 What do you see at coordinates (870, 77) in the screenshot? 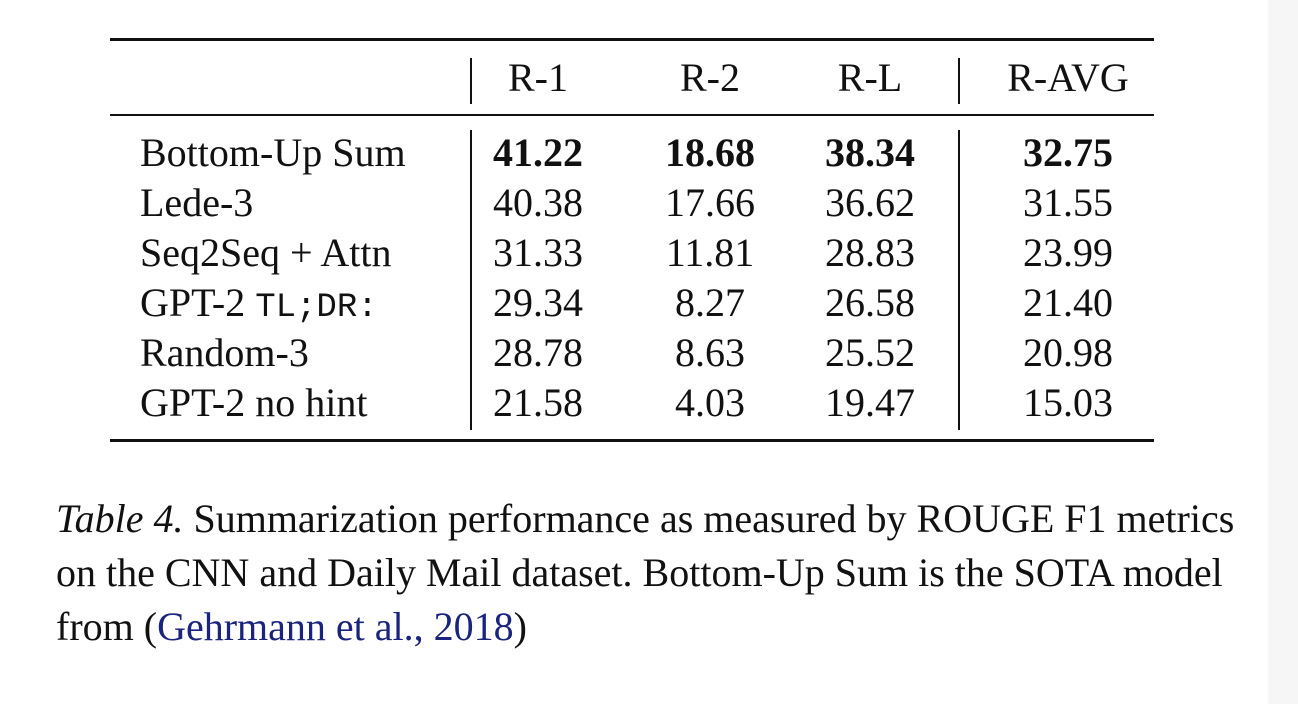
I see `column-header-rl: R-L` at bounding box center [870, 77].